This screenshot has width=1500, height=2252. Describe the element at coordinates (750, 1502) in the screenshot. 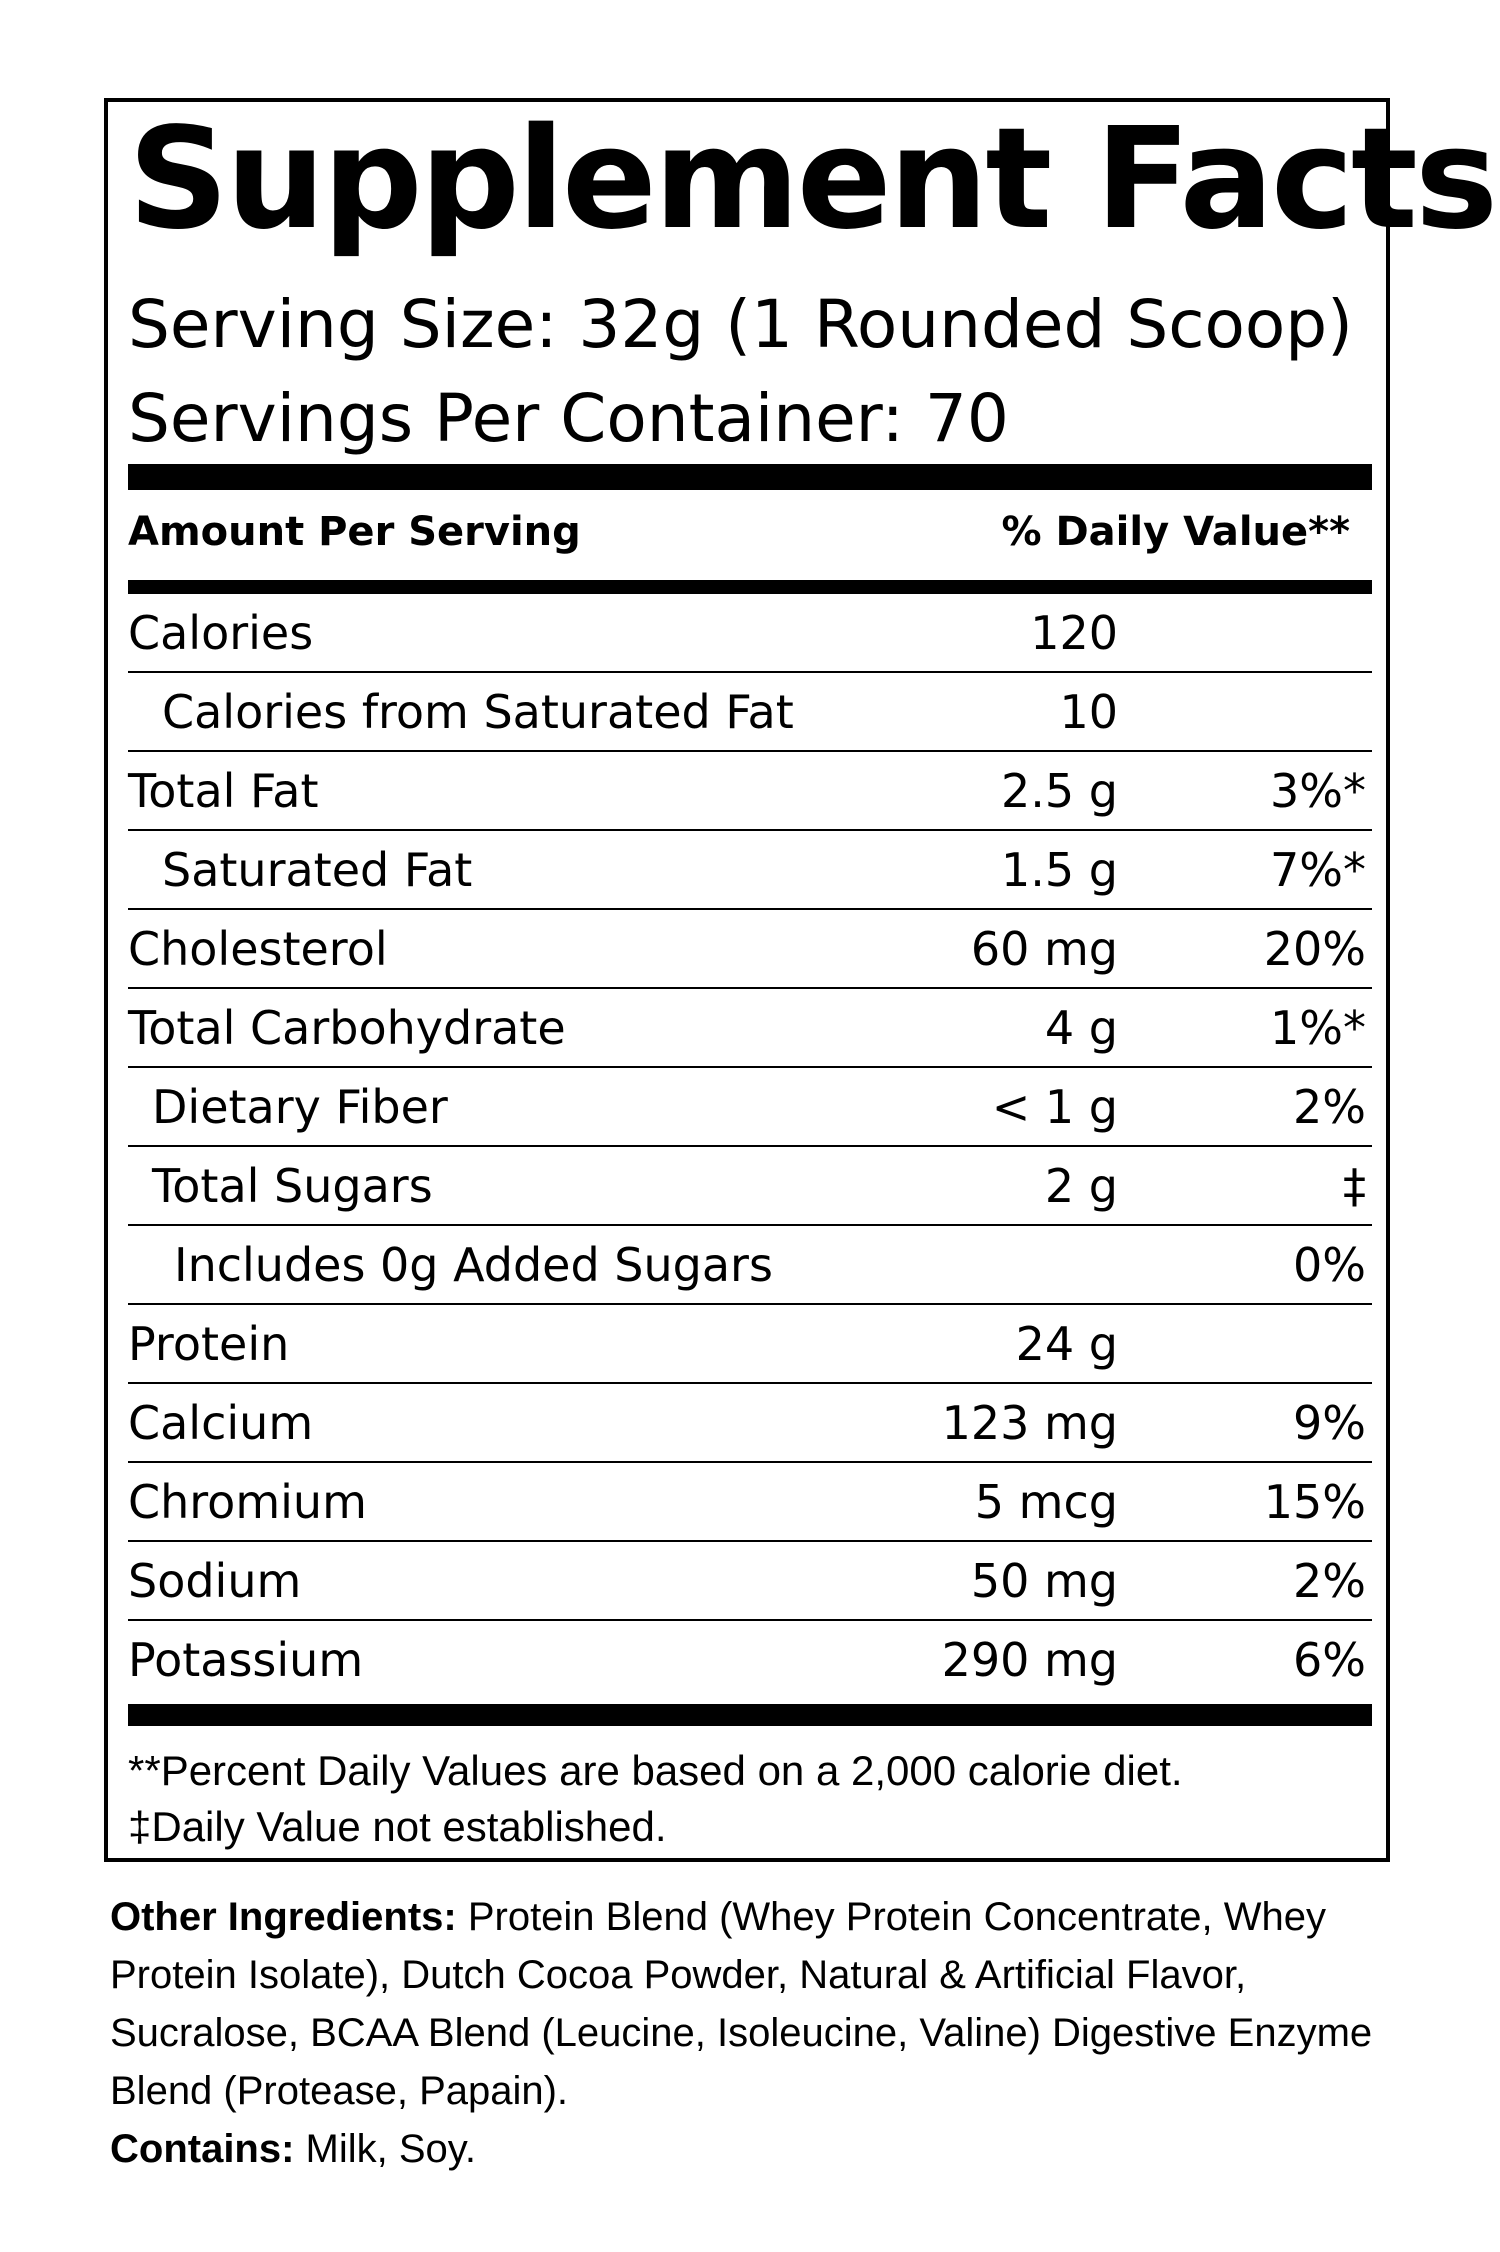

I see `nutrient-row: Chromium 5 mcg 15%` at that location.